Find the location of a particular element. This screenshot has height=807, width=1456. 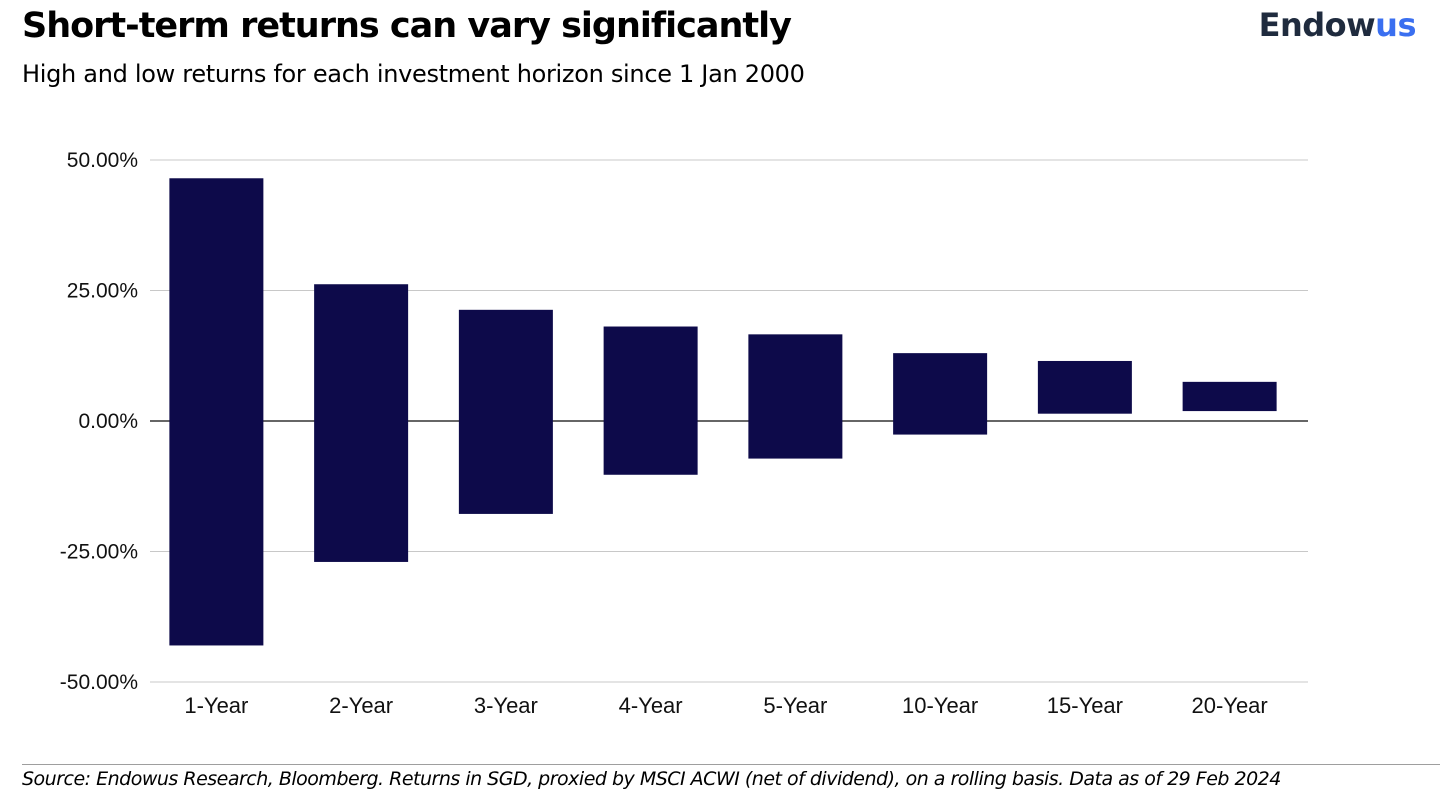

bar-15-year is located at coordinates (1084, 387).